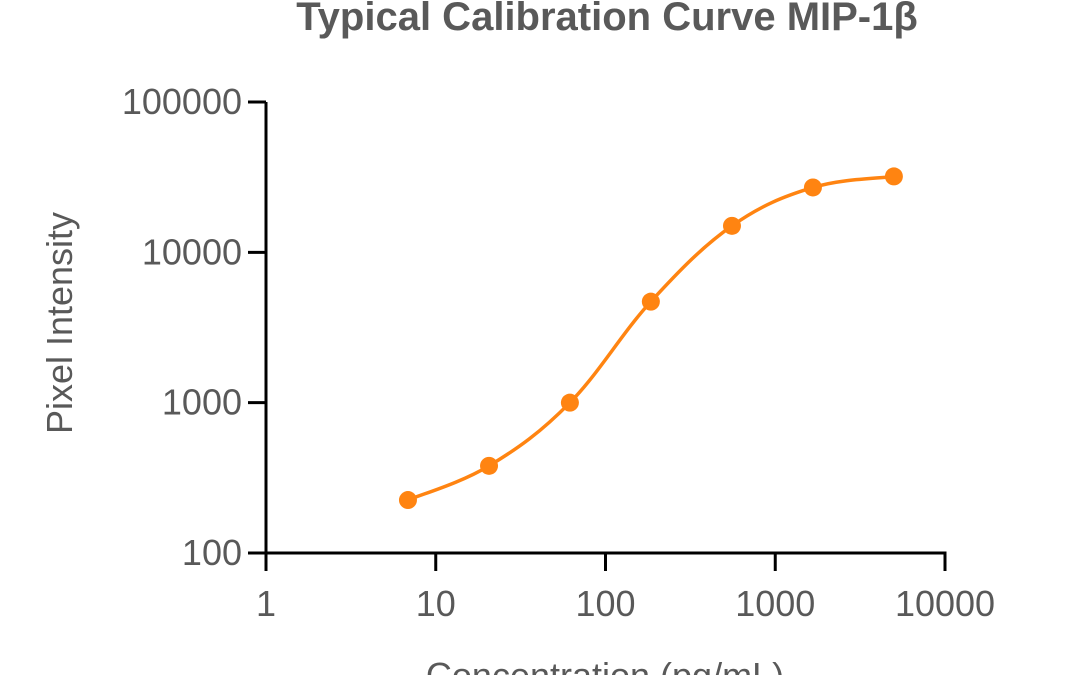 The width and height of the screenshot is (1080, 675). What do you see at coordinates (436, 603) in the screenshot?
I see `x-tick-label: 10` at bounding box center [436, 603].